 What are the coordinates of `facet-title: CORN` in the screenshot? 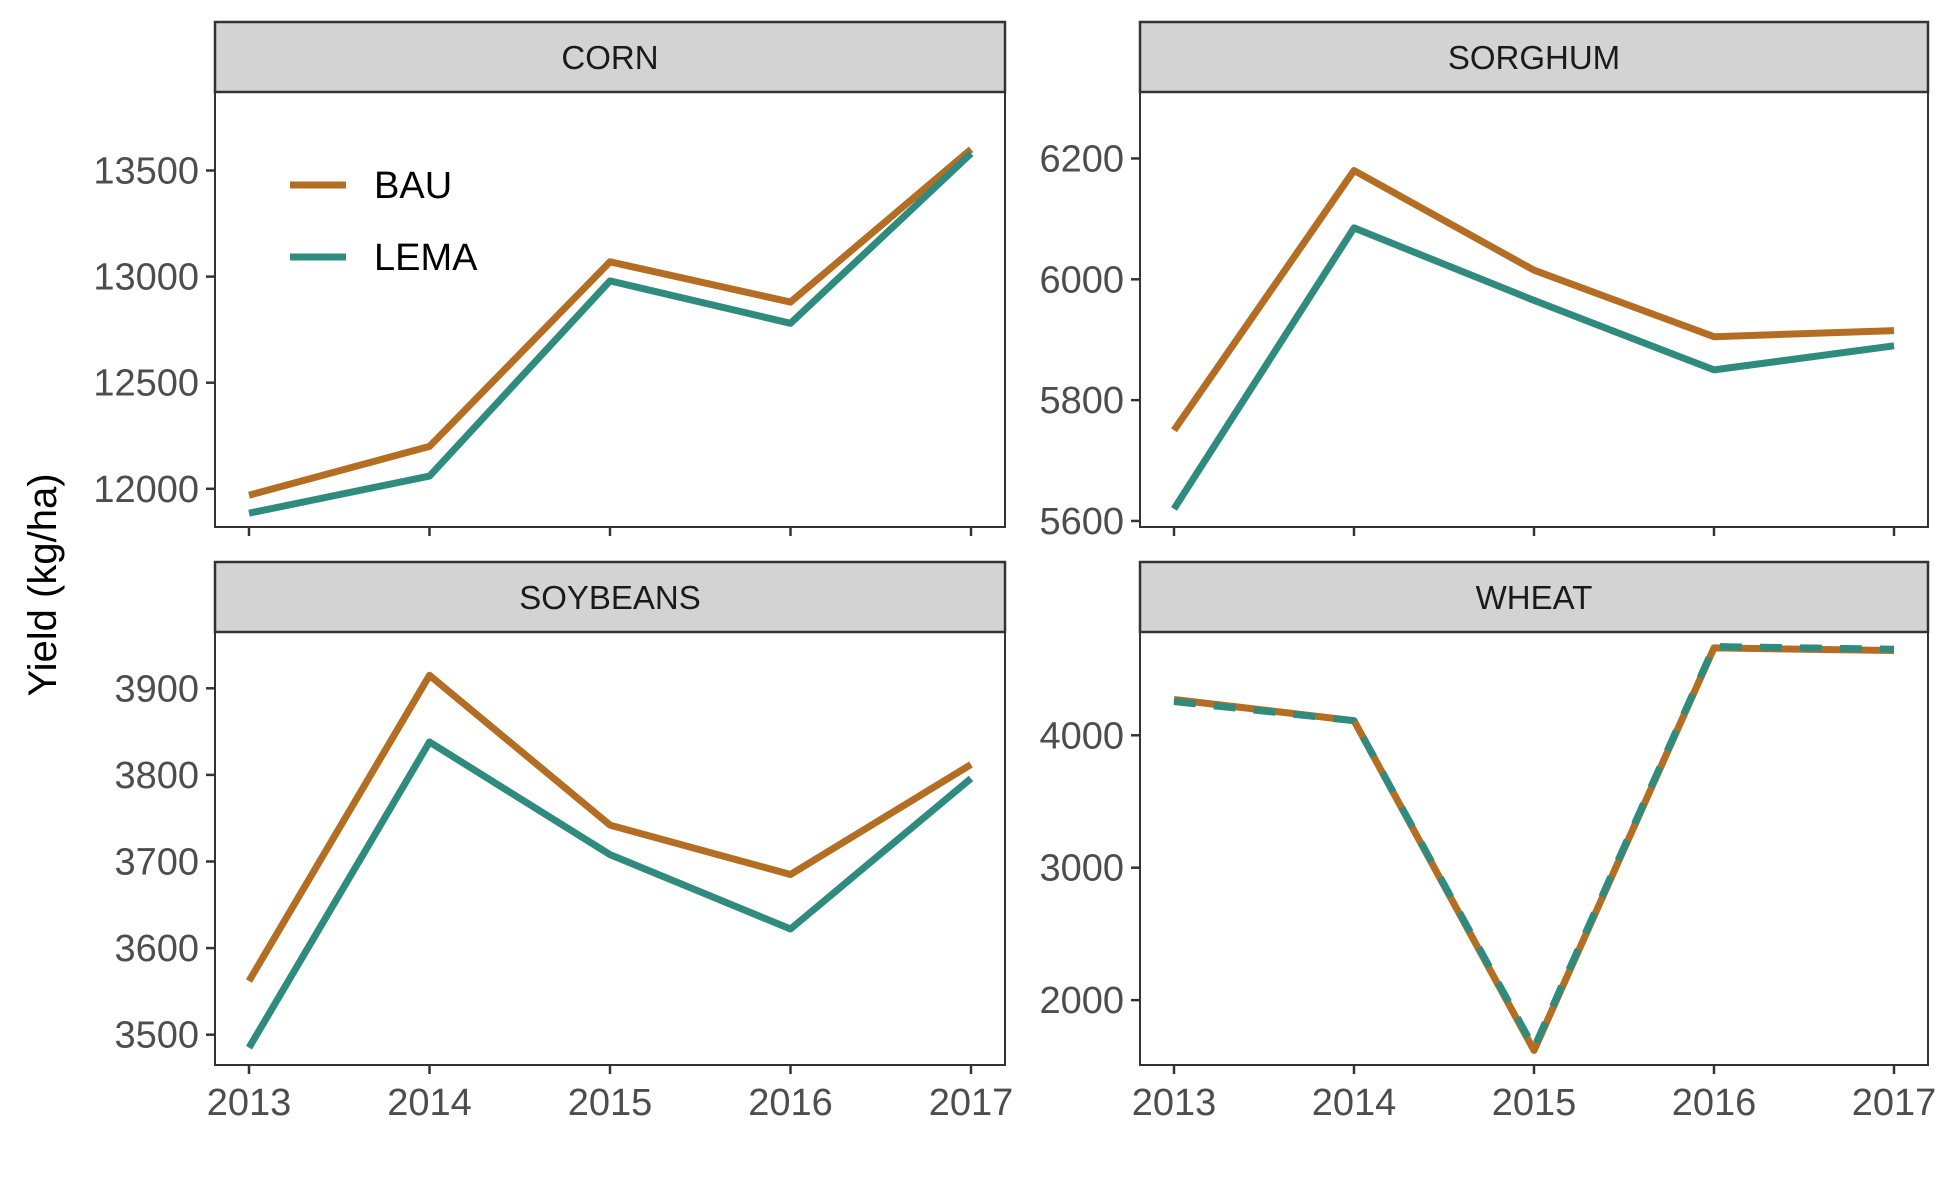 It's located at (609, 57).